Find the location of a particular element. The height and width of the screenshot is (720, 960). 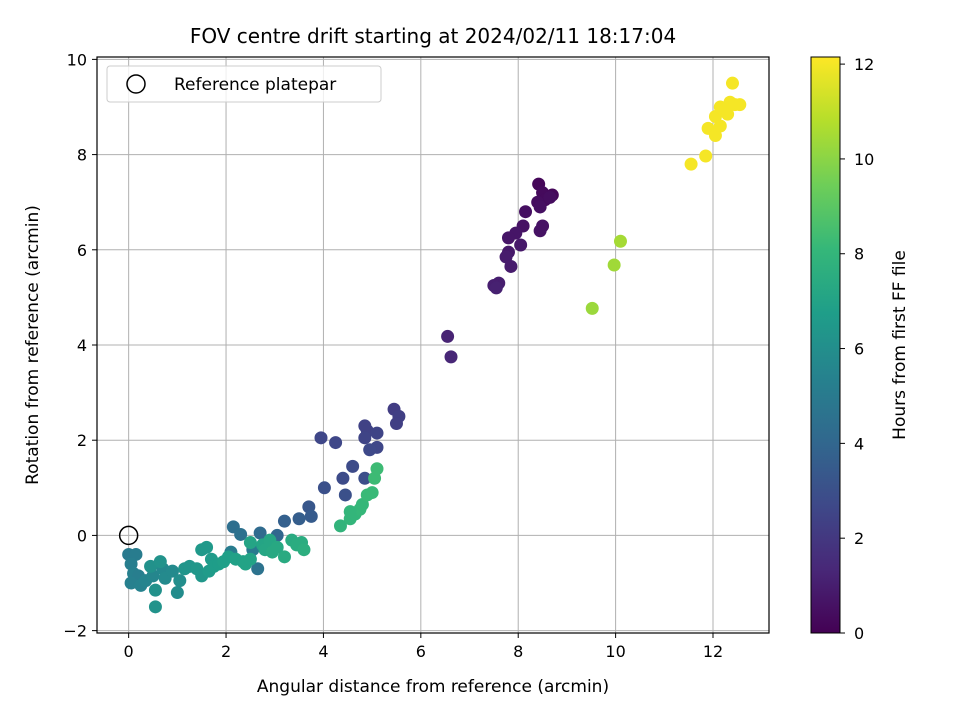

y-tick-label: 8 is located at coordinates (82, 155).